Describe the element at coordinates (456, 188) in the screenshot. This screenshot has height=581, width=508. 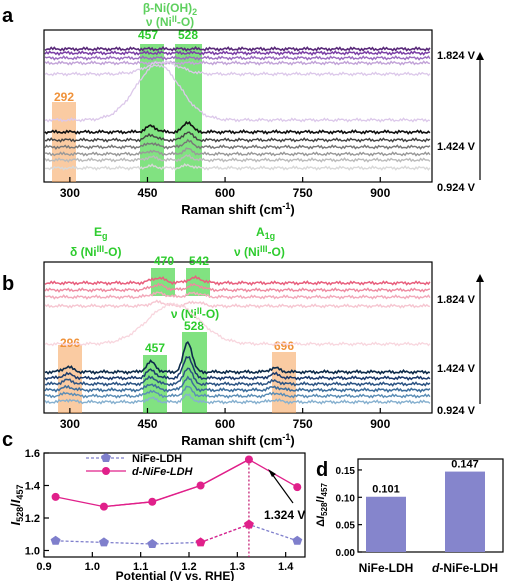
I see `panel-a-voltage-low: 0.924 V` at that location.